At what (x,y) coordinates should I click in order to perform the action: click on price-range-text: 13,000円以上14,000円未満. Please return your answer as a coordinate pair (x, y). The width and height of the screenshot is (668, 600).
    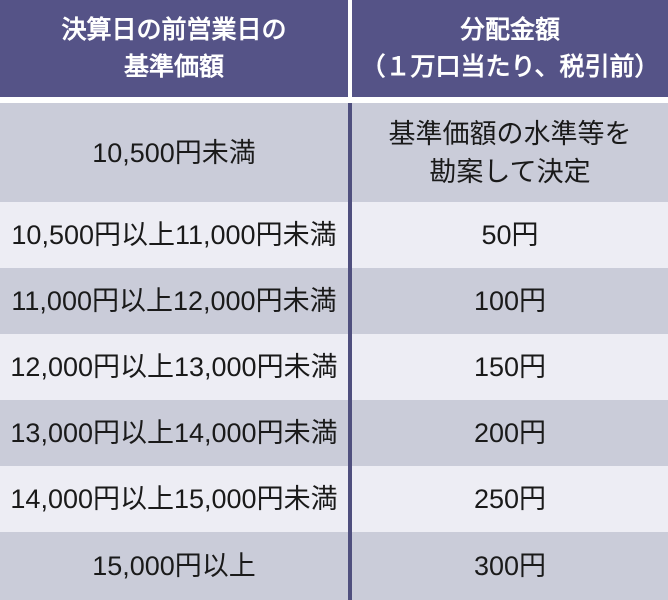
    Looking at the image, I should click on (174, 433).